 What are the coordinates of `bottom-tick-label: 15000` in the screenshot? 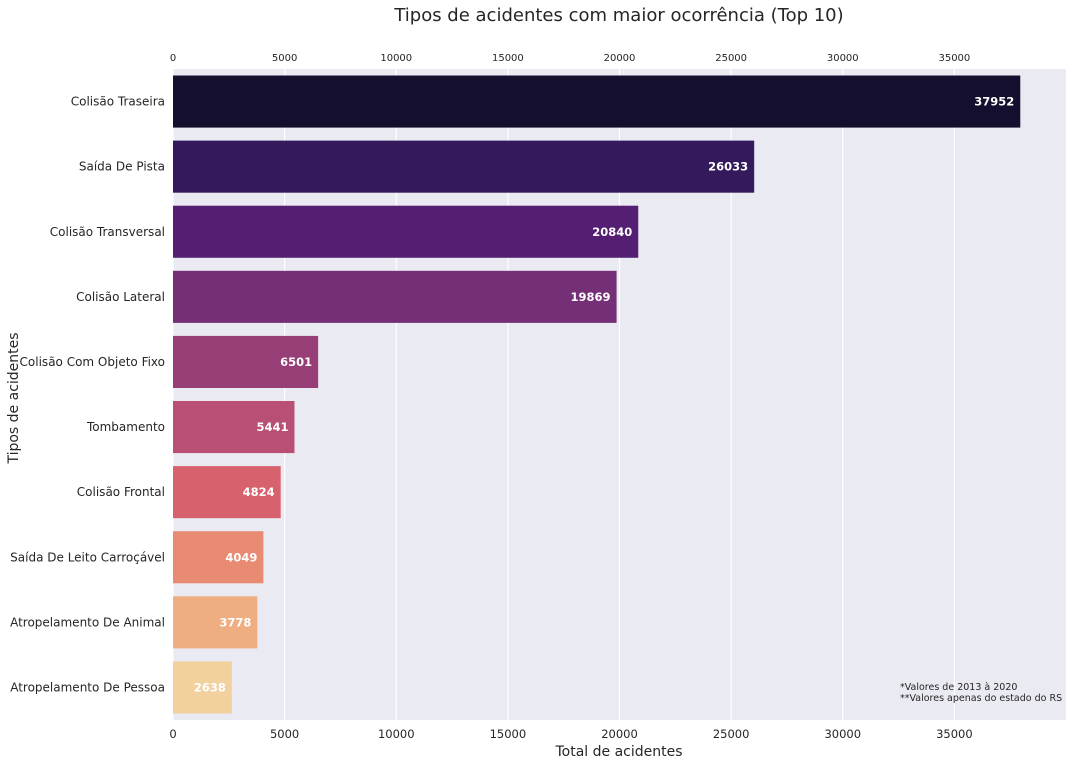 It's located at (508, 734).